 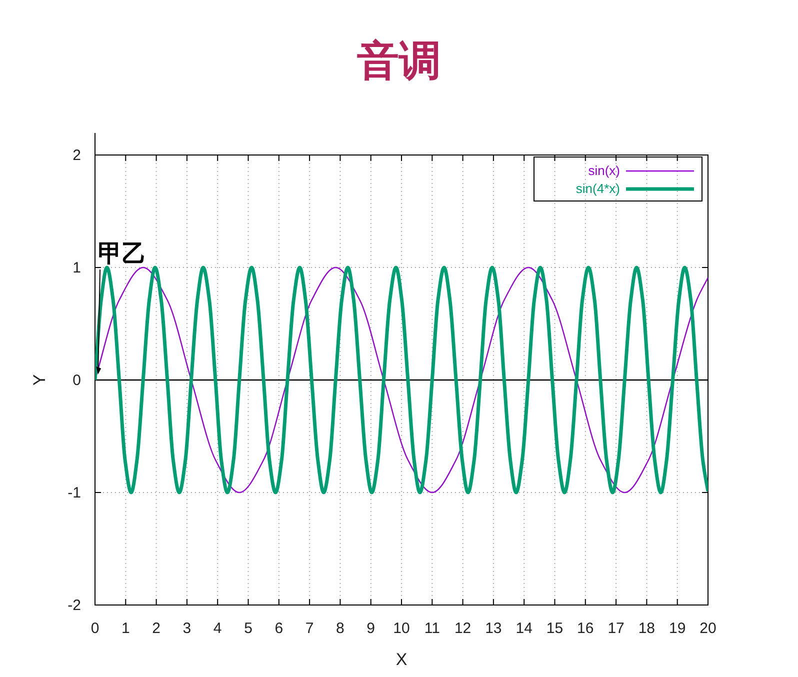 I want to click on y-tick-label: 0, so click(x=76, y=380).